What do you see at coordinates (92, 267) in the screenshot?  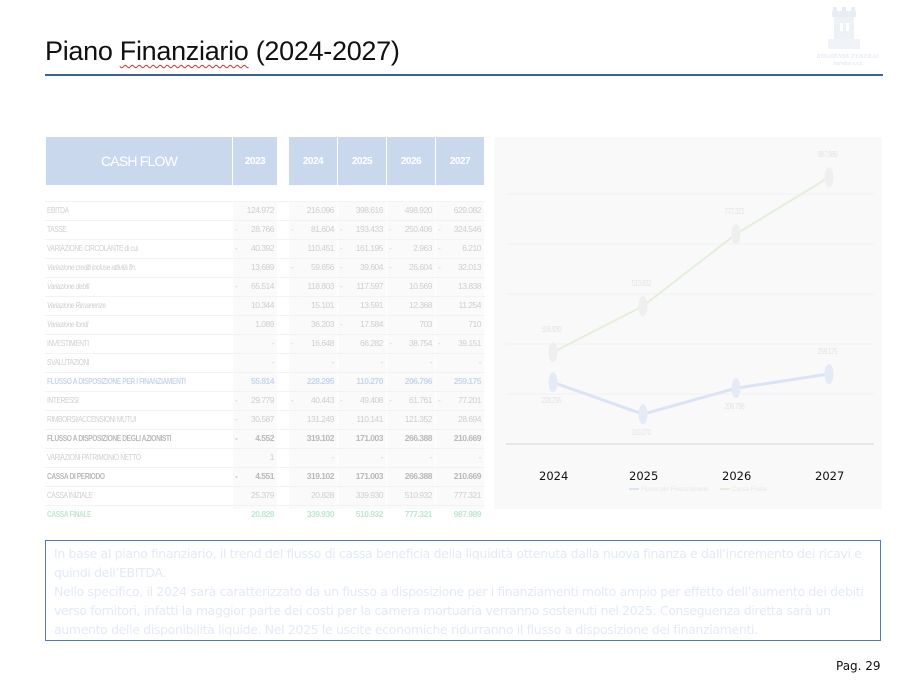 I see `row-label: Variazione crediti incluse attività fin.` at bounding box center [92, 267].